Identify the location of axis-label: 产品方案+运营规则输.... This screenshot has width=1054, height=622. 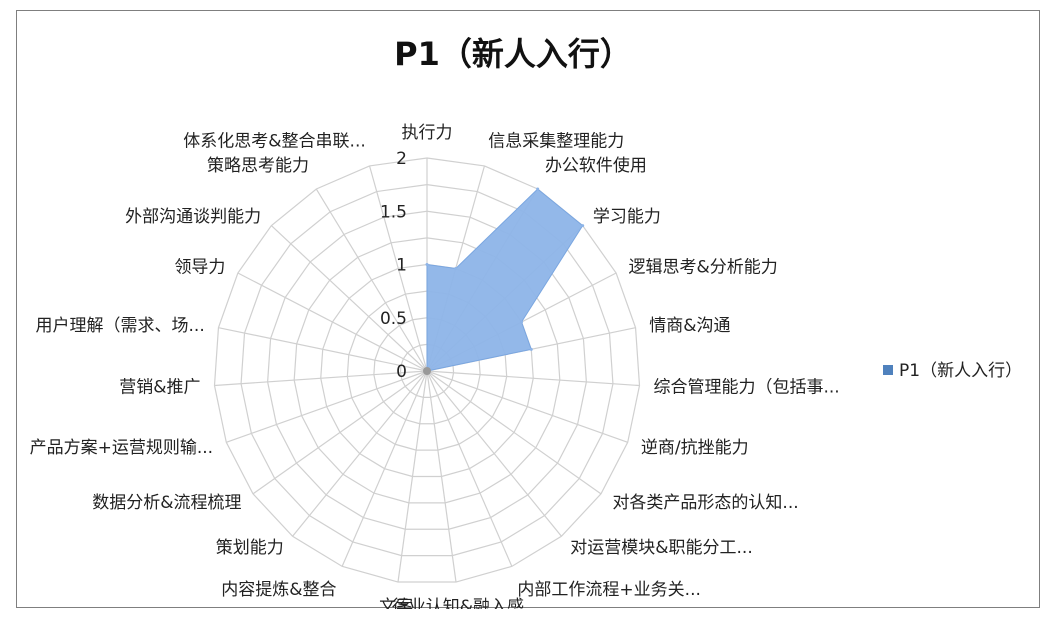
(121, 448).